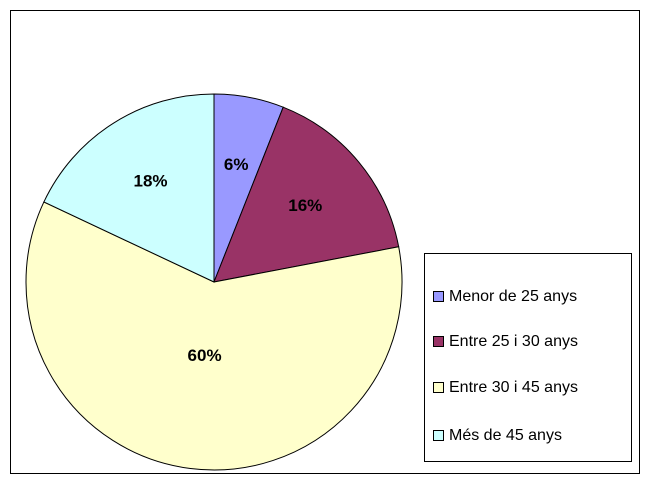 This screenshot has height=485, width=650. What do you see at coordinates (528, 357) in the screenshot?
I see `legend-box` at bounding box center [528, 357].